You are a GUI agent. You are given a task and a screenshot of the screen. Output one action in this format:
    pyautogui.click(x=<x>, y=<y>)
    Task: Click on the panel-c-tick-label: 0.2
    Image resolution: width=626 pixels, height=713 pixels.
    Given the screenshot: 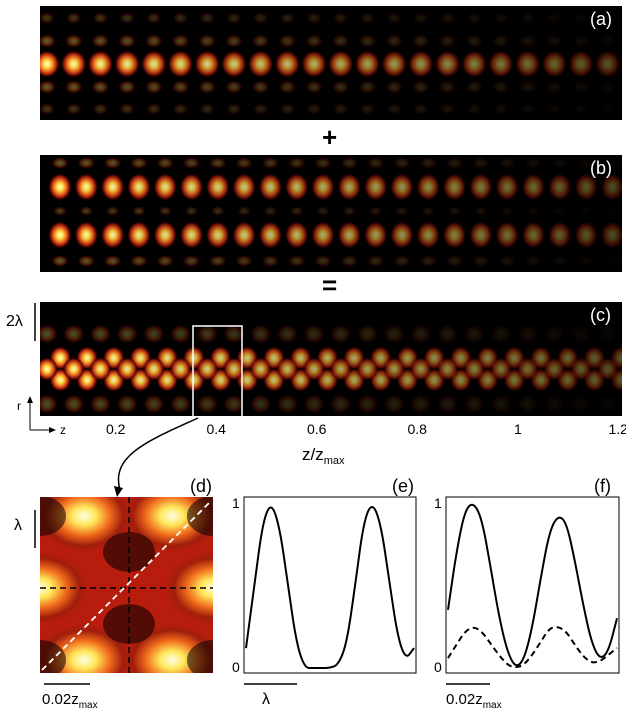 What is the action you would take?
    pyautogui.click(x=116, y=429)
    